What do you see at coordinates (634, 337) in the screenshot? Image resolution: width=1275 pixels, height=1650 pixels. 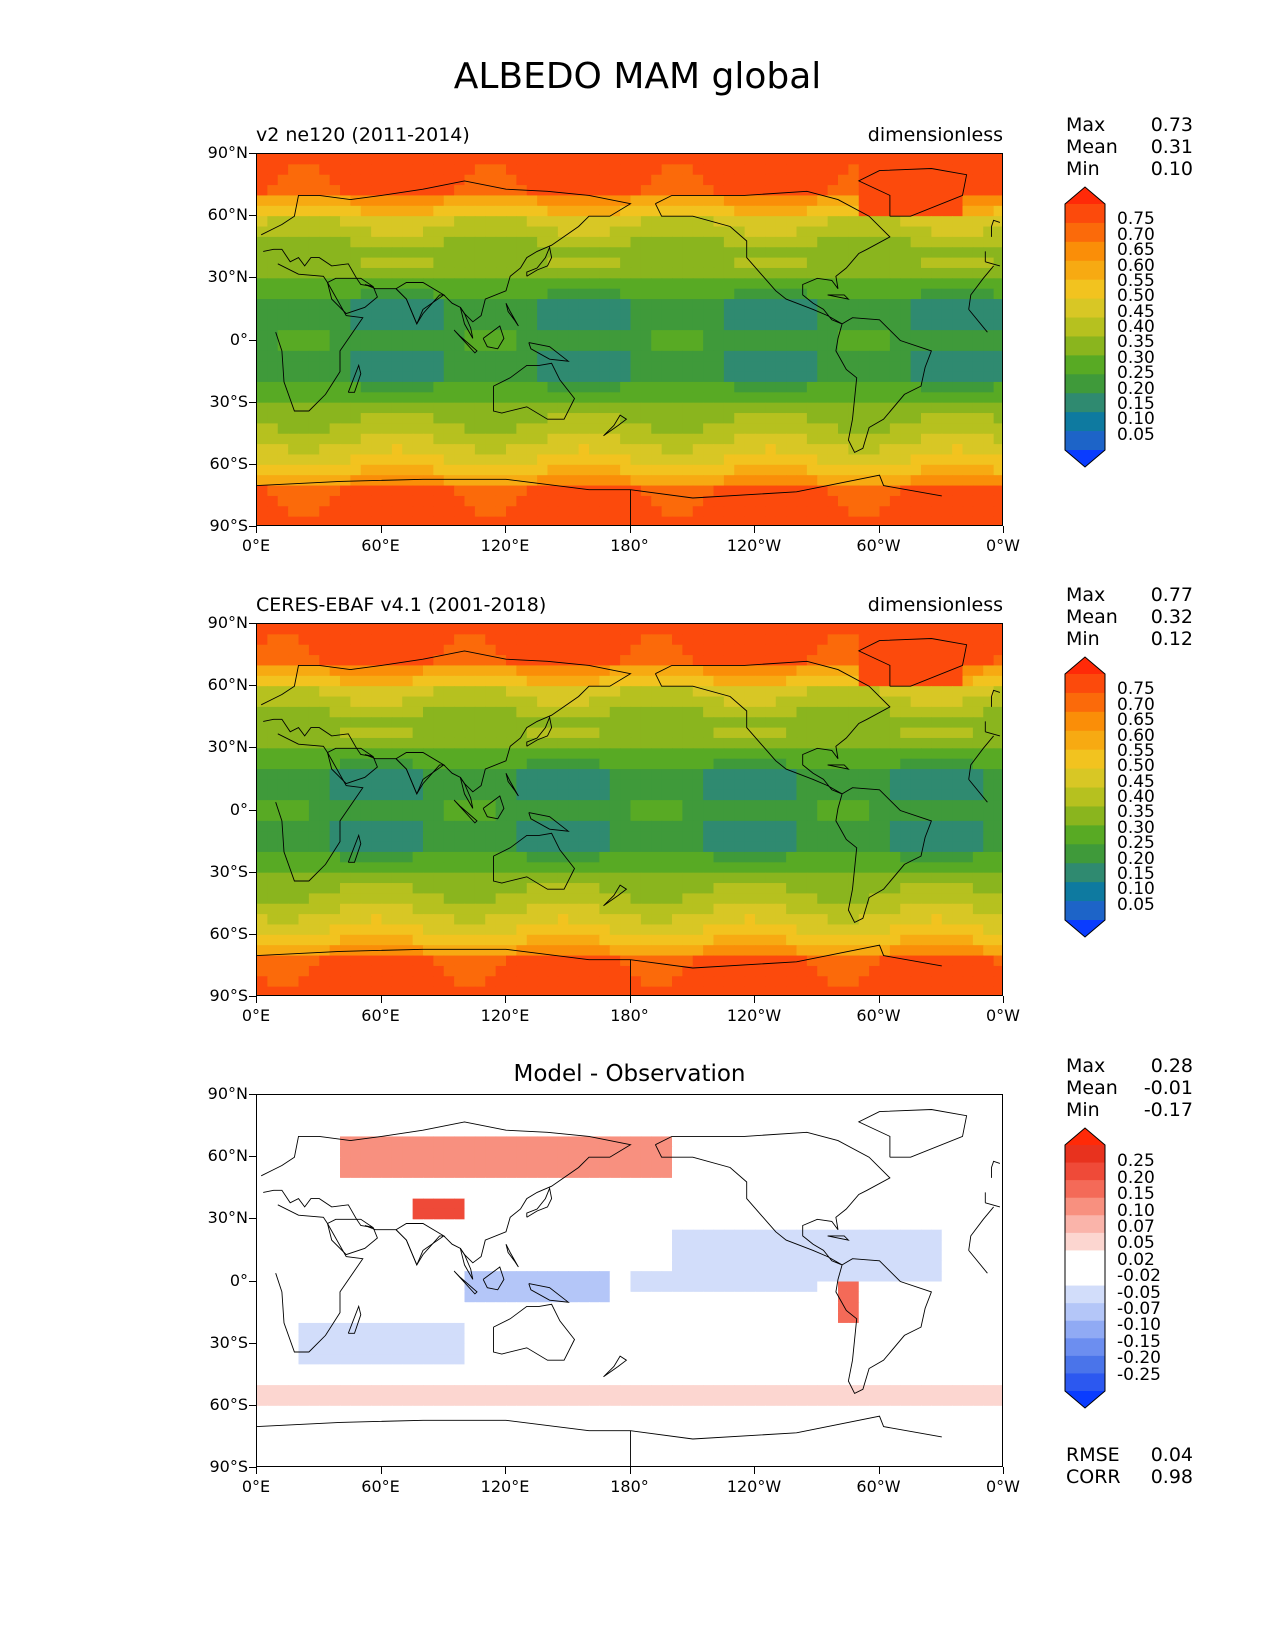 I see `coastline` at bounding box center [634, 337].